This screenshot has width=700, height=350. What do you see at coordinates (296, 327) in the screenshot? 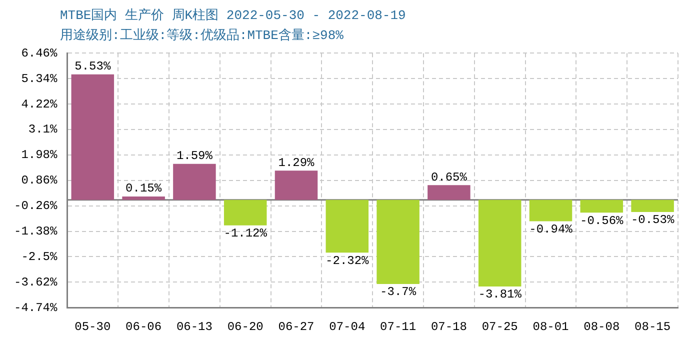
I see `x-tick-label: 06-27` at bounding box center [296, 327].